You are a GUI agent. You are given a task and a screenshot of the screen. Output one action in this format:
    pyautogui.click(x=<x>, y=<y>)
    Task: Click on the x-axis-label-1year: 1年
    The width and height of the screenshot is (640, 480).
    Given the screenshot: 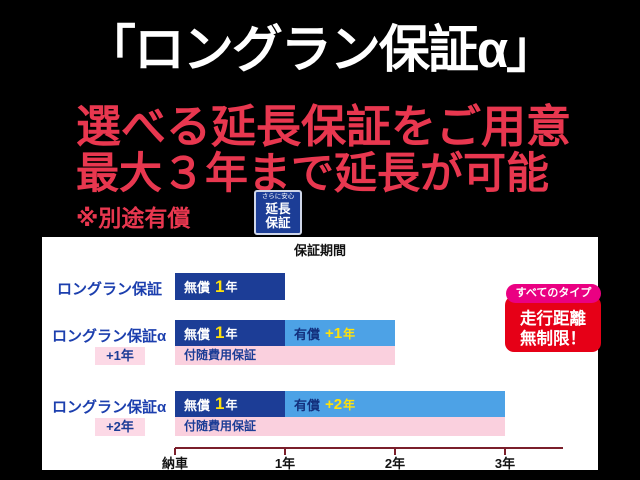 What is the action you would take?
    pyautogui.click(x=285, y=463)
    